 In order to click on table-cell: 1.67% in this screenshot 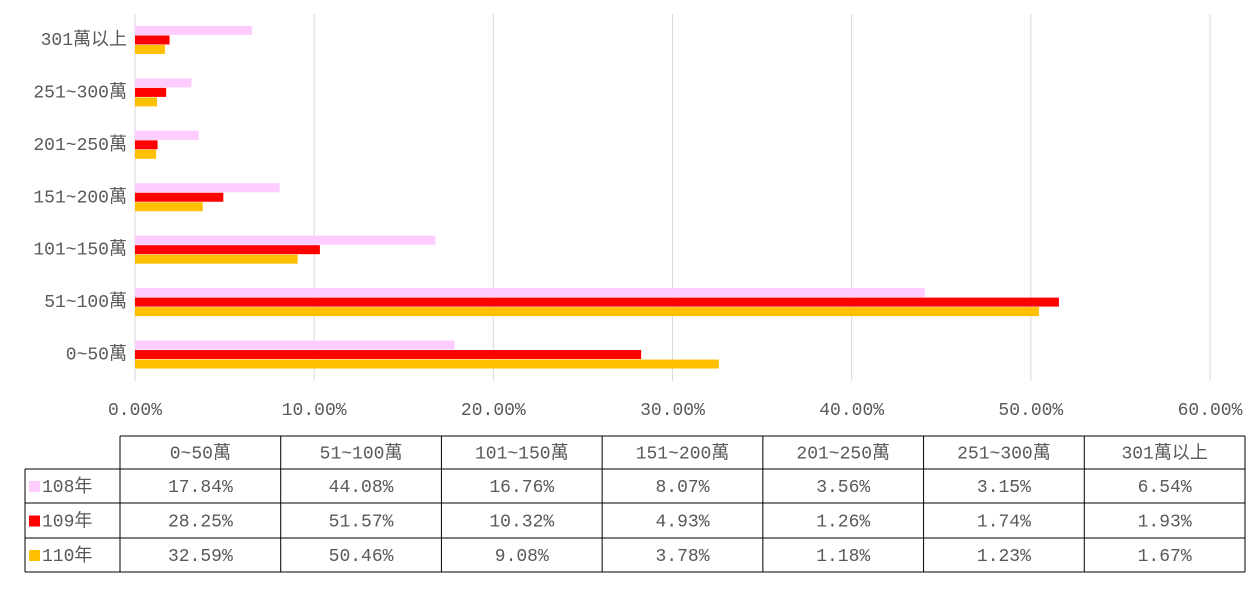, I will do `click(1165, 557)`.